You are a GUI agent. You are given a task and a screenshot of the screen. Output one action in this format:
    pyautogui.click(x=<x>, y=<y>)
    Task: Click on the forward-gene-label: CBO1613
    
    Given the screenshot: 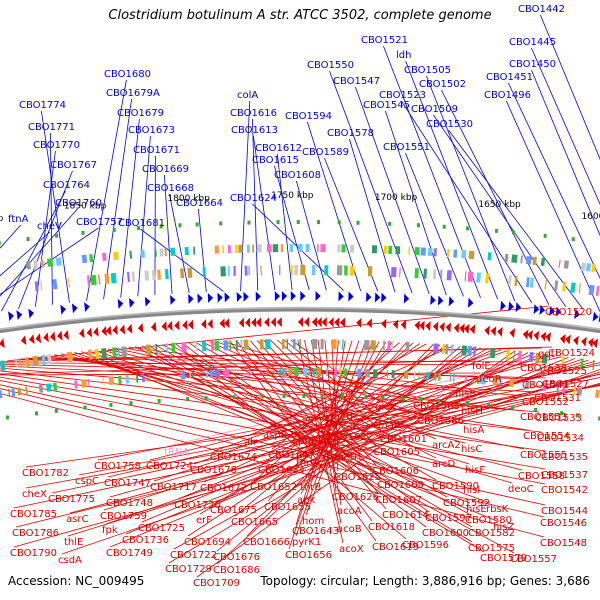 What is the action you would take?
    pyautogui.click(x=254, y=130)
    